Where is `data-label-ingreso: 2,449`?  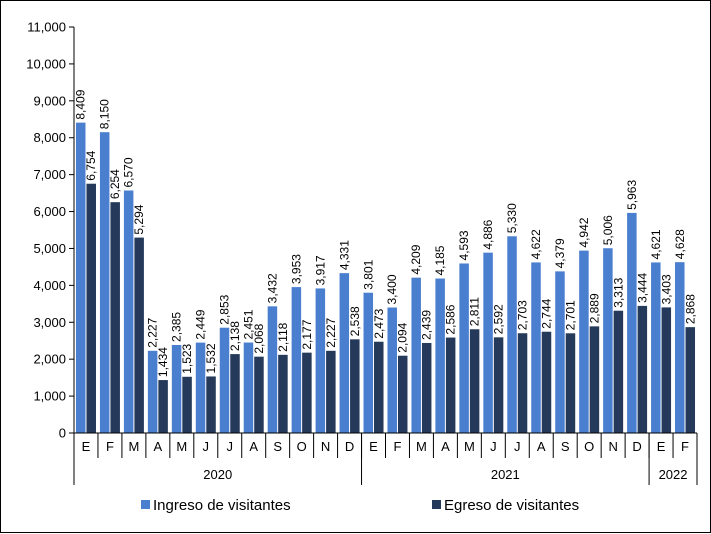 data-label-ingreso: 2,449 is located at coordinates (201, 324).